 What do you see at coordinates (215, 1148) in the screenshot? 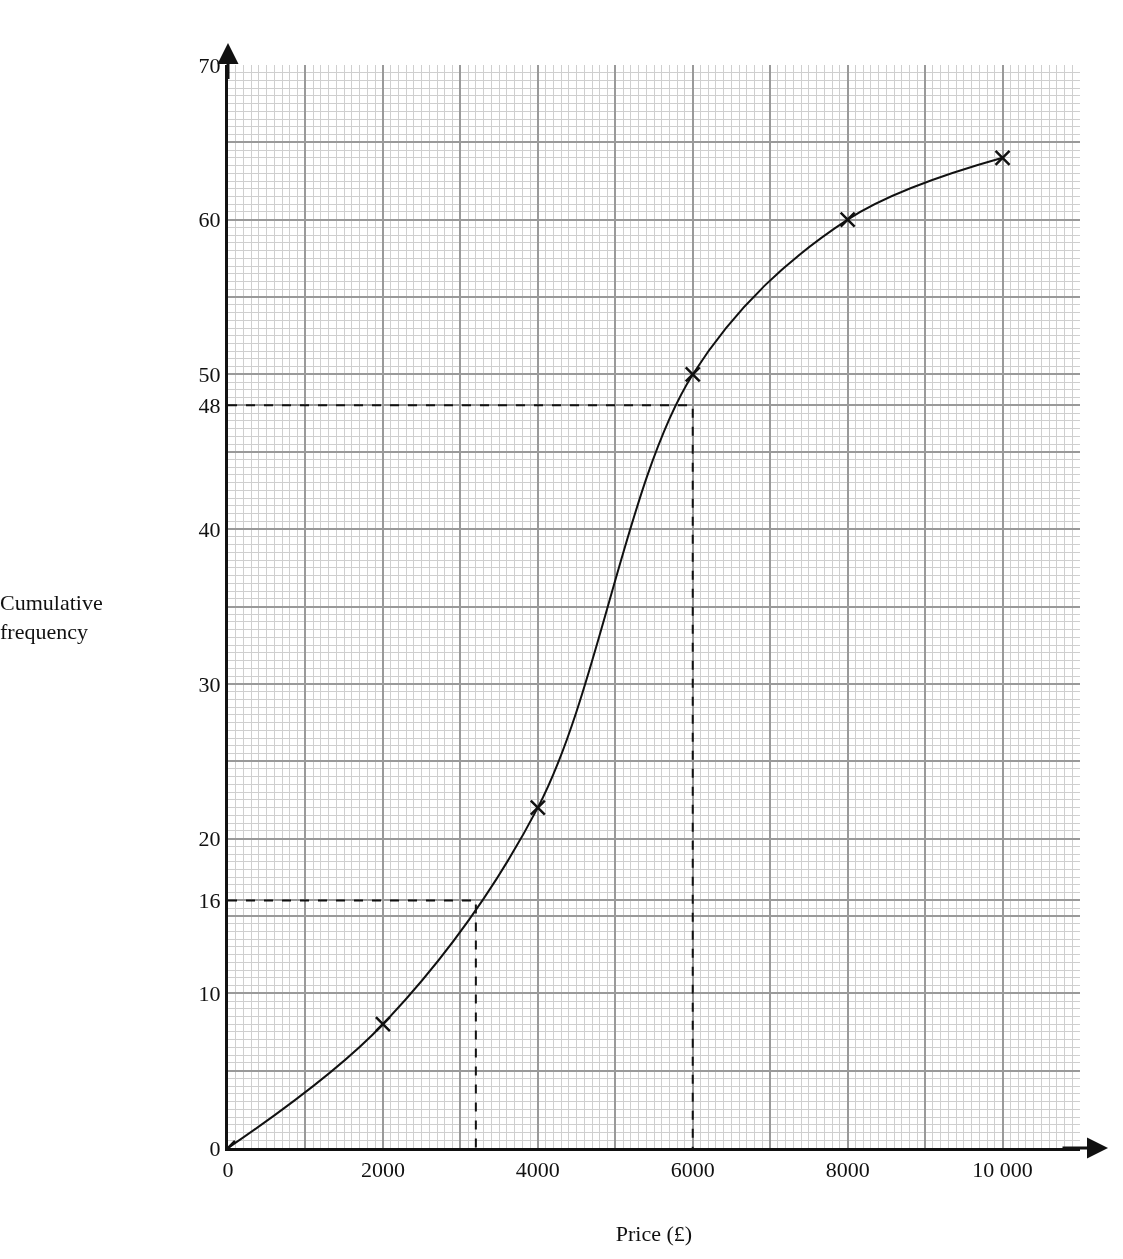
I see `y-tick-label: 0` at bounding box center [215, 1148].